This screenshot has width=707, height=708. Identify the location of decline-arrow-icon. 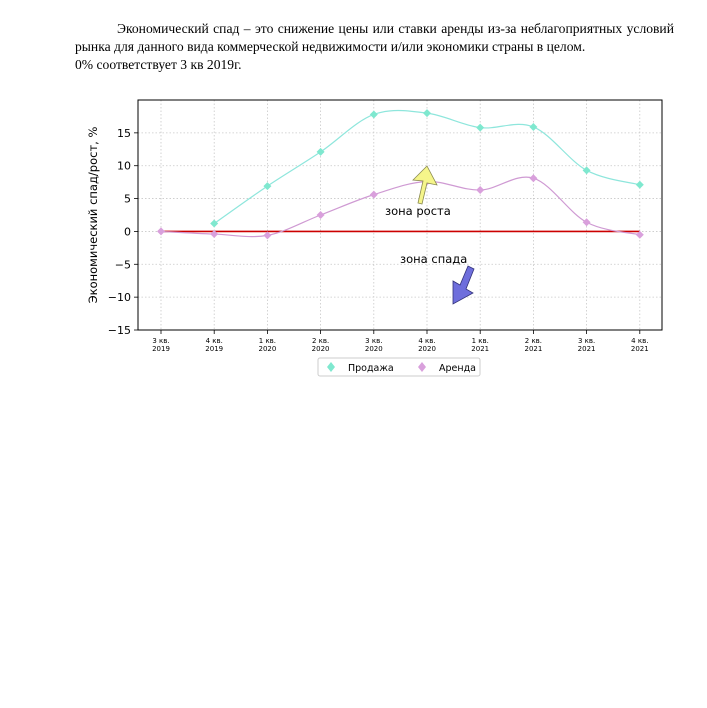
(463, 285).